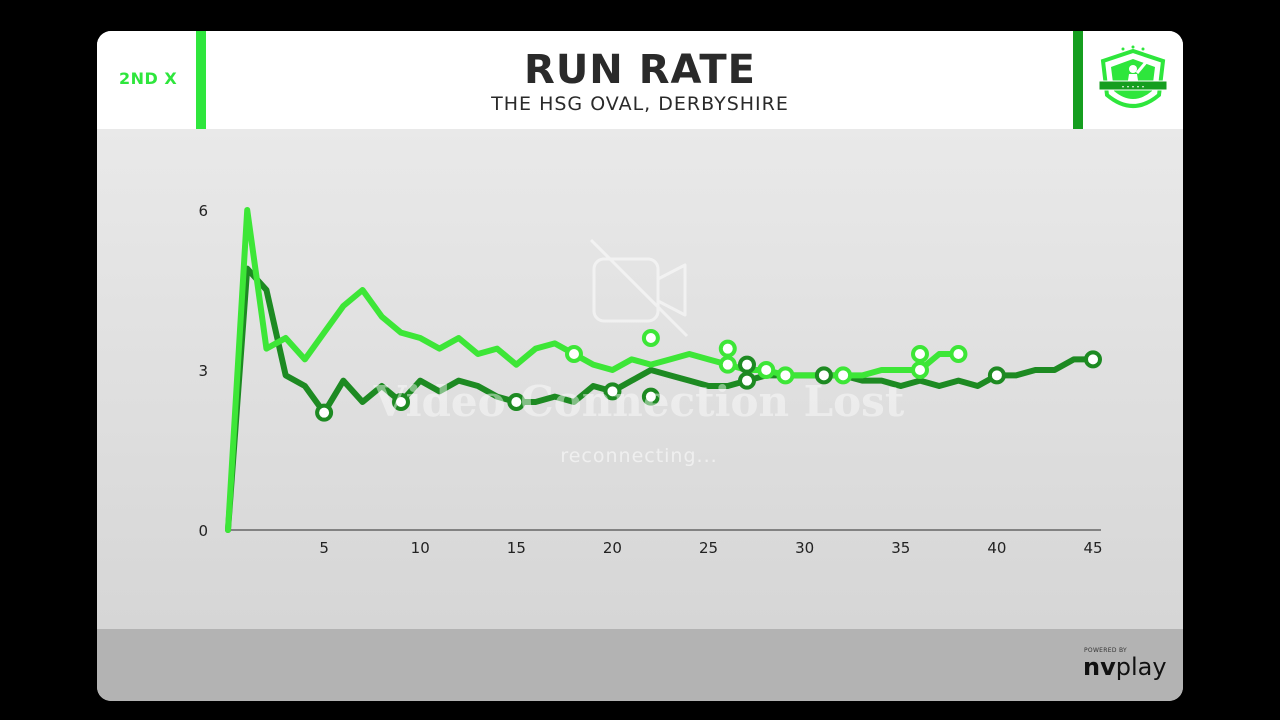  What do you see at coordinates (639, 288) in the screenshot?
I see `camera-off-icon` at bounding box center [639, 288].